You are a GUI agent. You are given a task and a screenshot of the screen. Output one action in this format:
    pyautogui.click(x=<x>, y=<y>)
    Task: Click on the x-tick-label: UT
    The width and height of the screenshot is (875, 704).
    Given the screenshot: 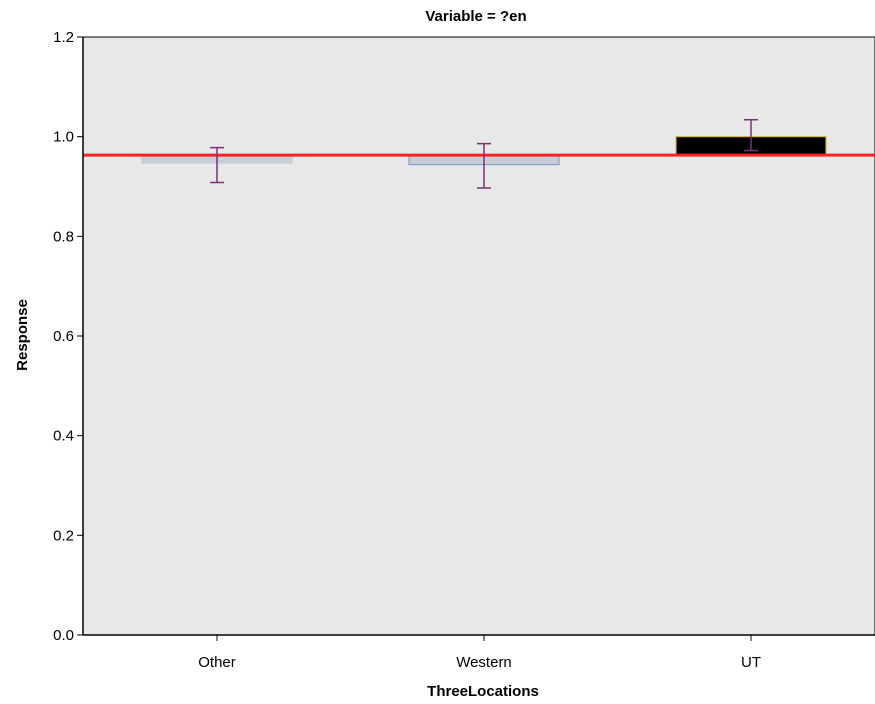 What is the action you would take?
    pyautogui.click(x=751, y=662)
    